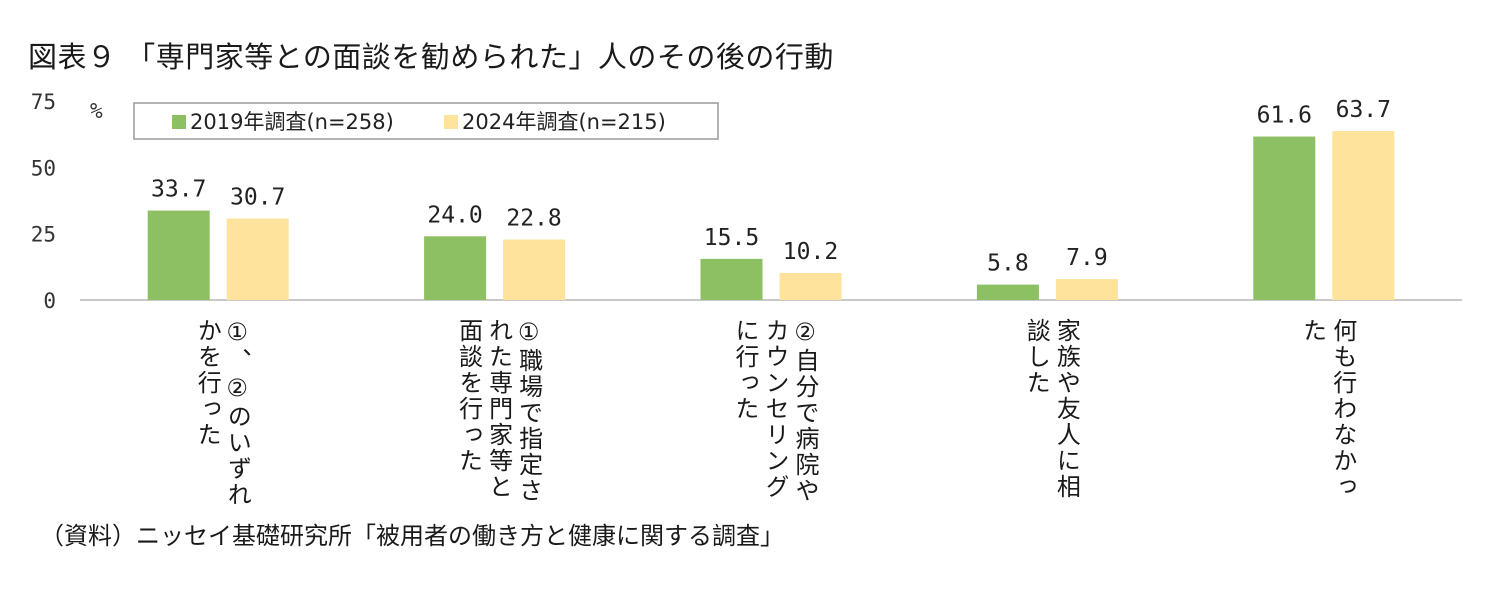 Image resolution: width=1500 pixels, height=592 pixels. Describe the element at coordinates (412, 536) in the screenshot. I see `source-note: （資料）ニッセイ基礎研究所「被用者の働き方と健康に関する調査」` at that location.